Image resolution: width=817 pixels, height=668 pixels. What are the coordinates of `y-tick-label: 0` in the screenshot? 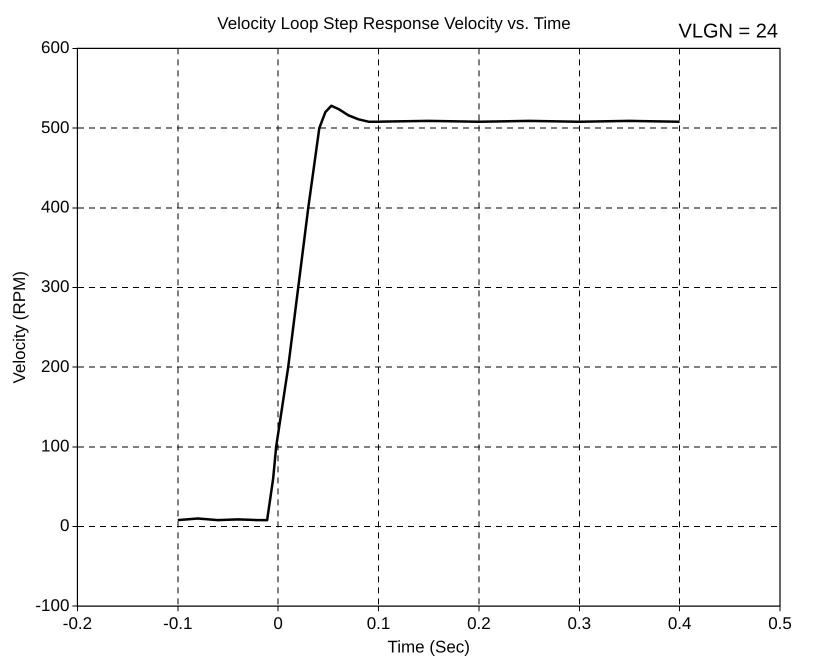 It's located at (65, 526).